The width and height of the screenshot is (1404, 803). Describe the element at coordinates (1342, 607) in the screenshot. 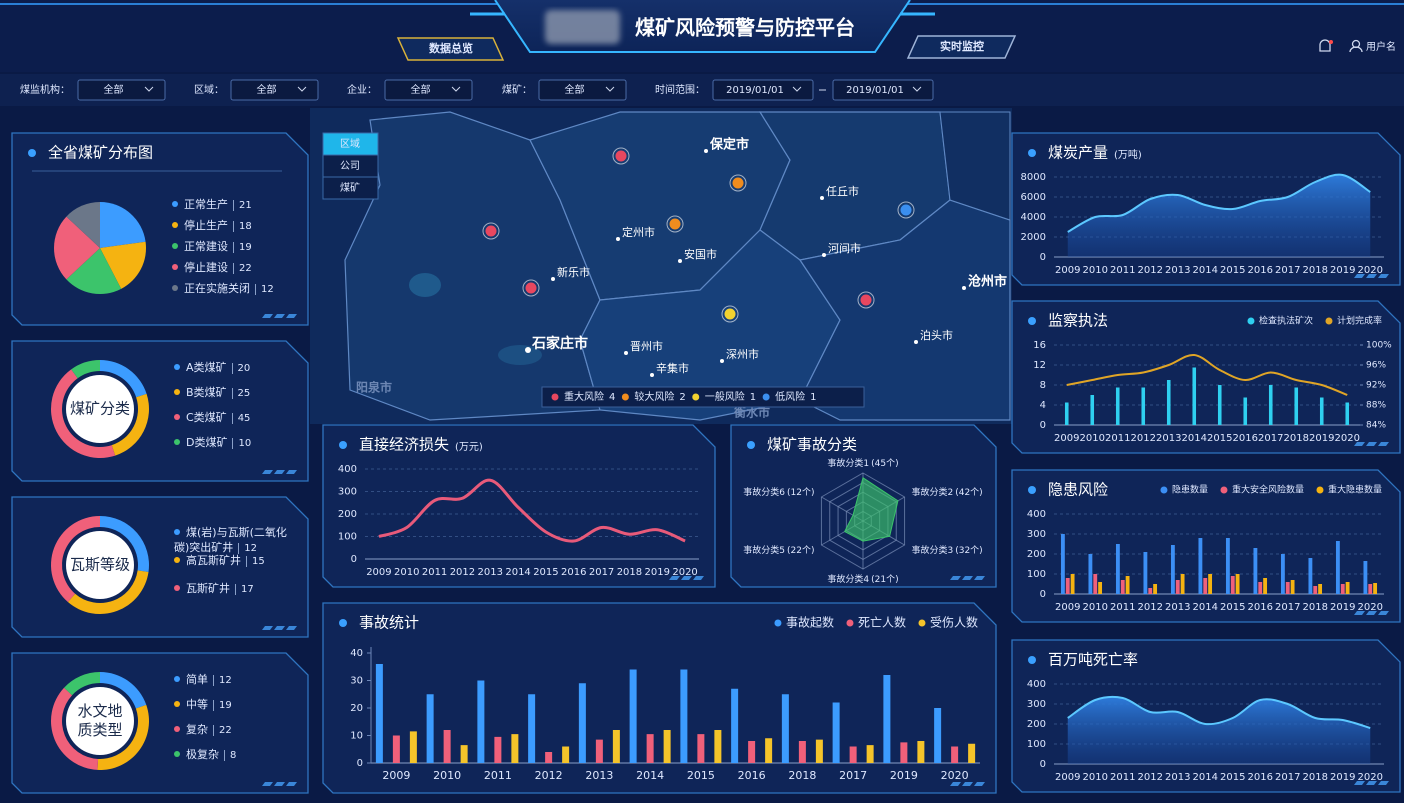

I see `x-tick-label: 2019` at that location.